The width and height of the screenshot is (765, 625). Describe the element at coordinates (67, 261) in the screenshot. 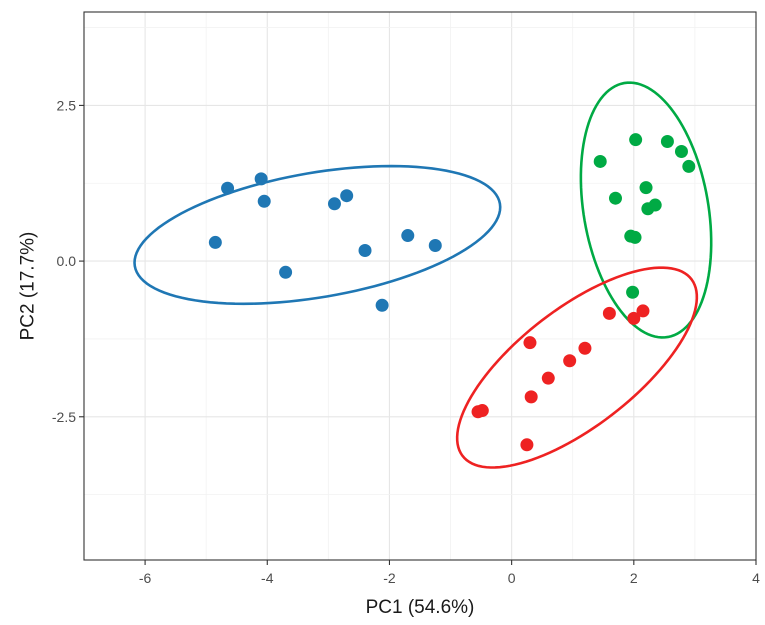

I see `y-tick-label: 0.0` at that location.